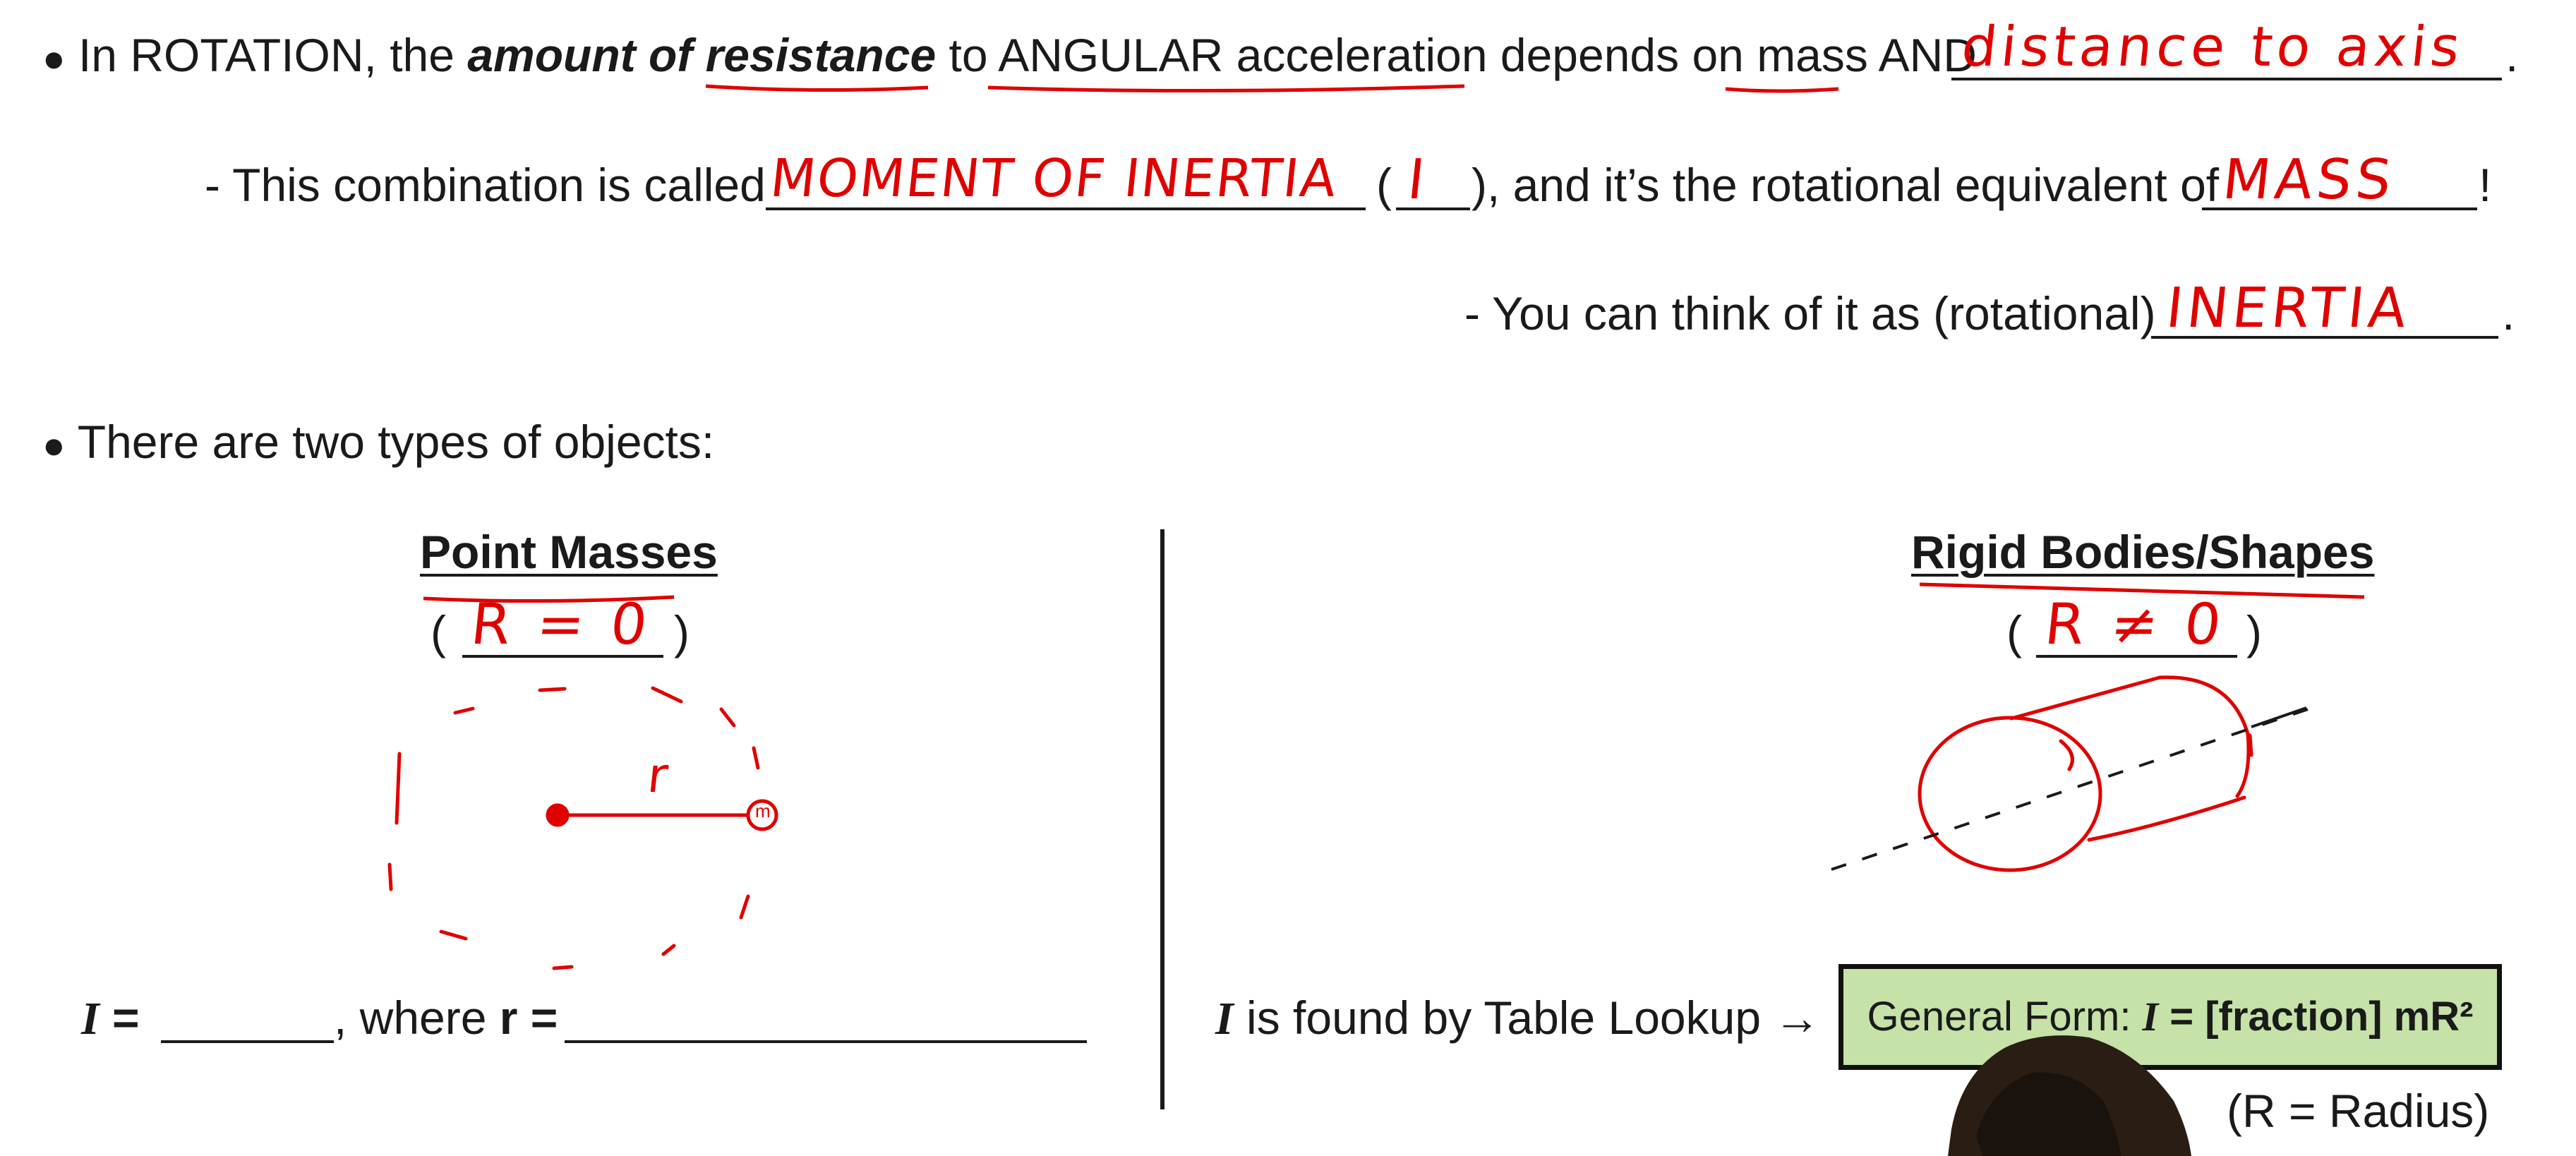 Image resolution: width=2576 pixels, height=1156 pixels. I want to click on line2-text-a: - This combination is called, so click(485, 185).